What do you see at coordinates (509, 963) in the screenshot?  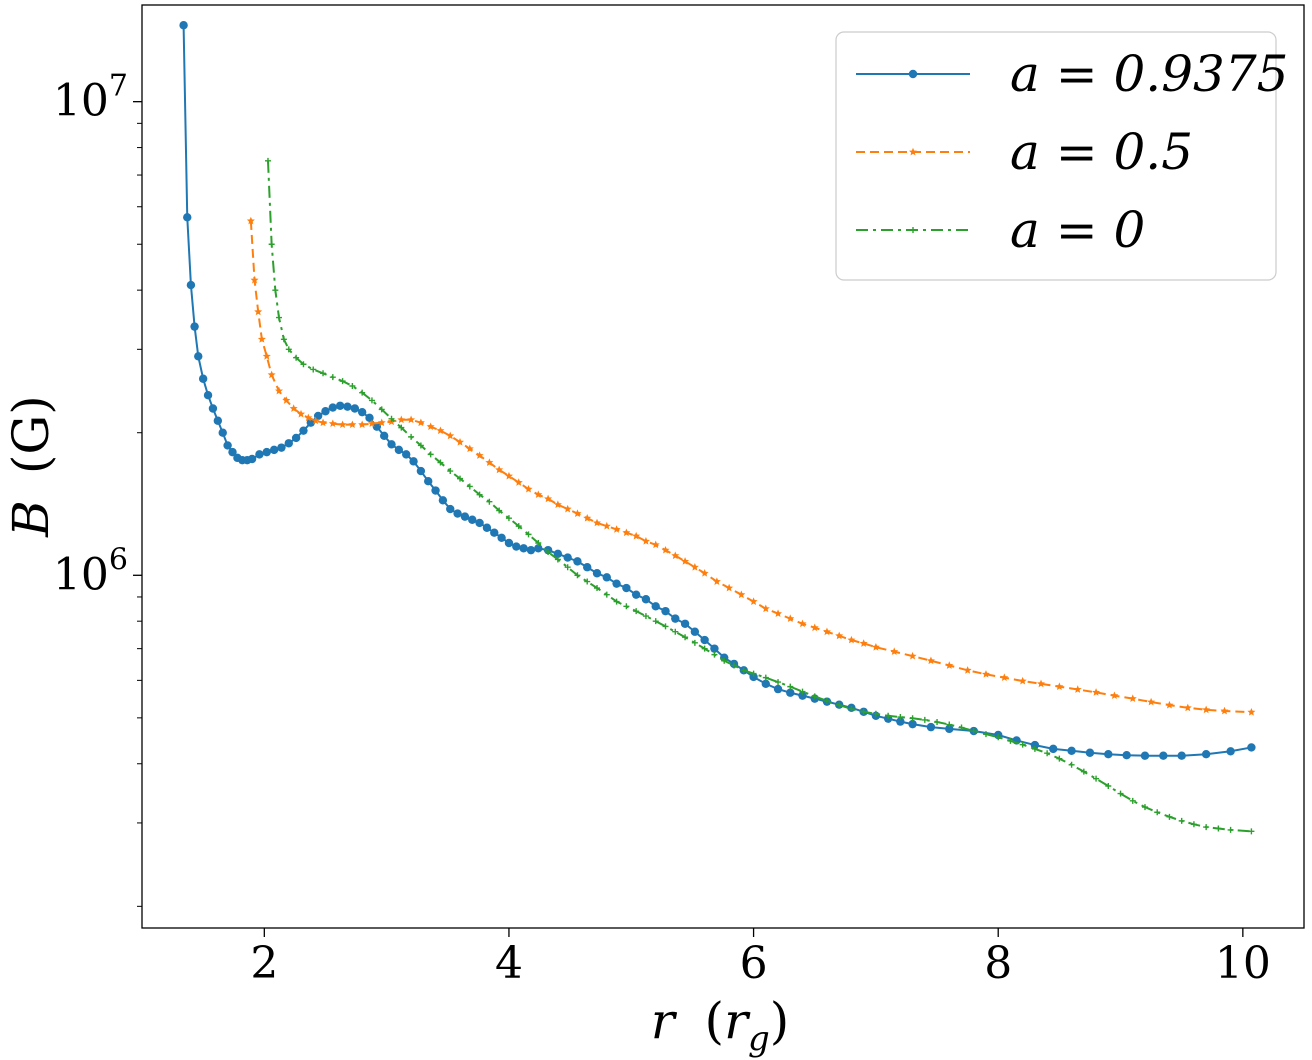 I see `x-tick-label-4: 4` at bounding box center [509, 963].